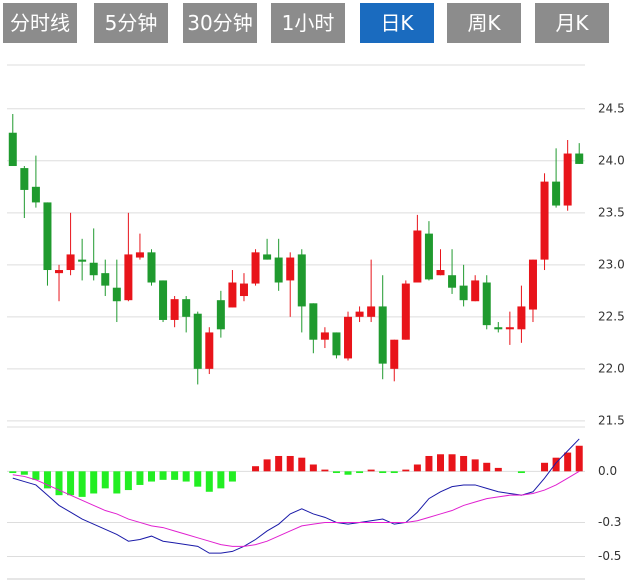  Describe the element at coordinates (131, 23) in the screenshot. I see `tab: 5分钟` at that location.